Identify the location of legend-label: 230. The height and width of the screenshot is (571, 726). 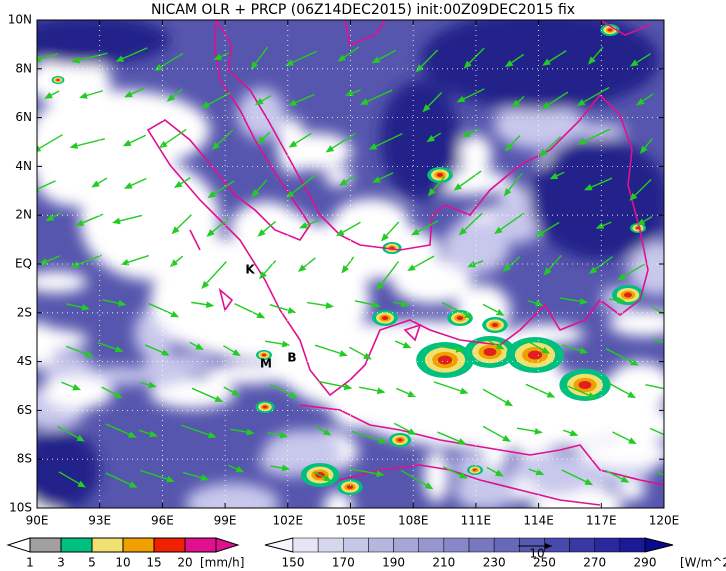
(494, 563).